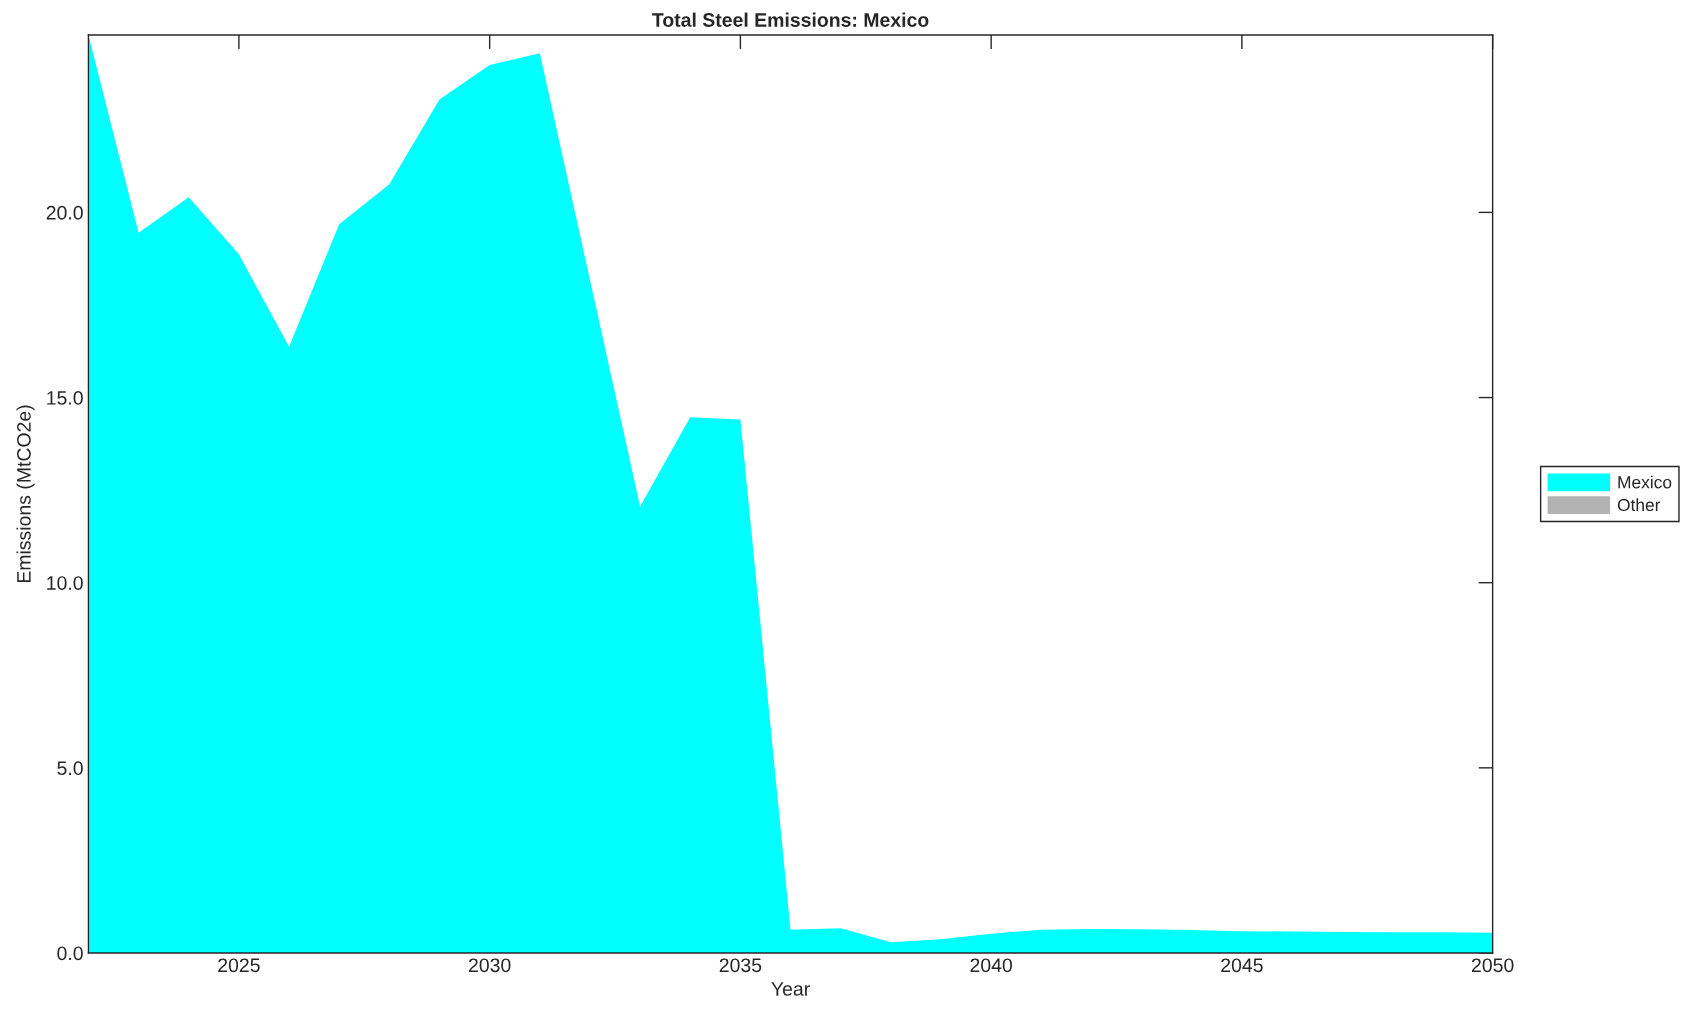 This screenshot has width=1691, height=1021. What do you see at coordinates (70, 768) in the screenshot?
I see `y-tick-label: 5.0` at bounding box center [70, 768].